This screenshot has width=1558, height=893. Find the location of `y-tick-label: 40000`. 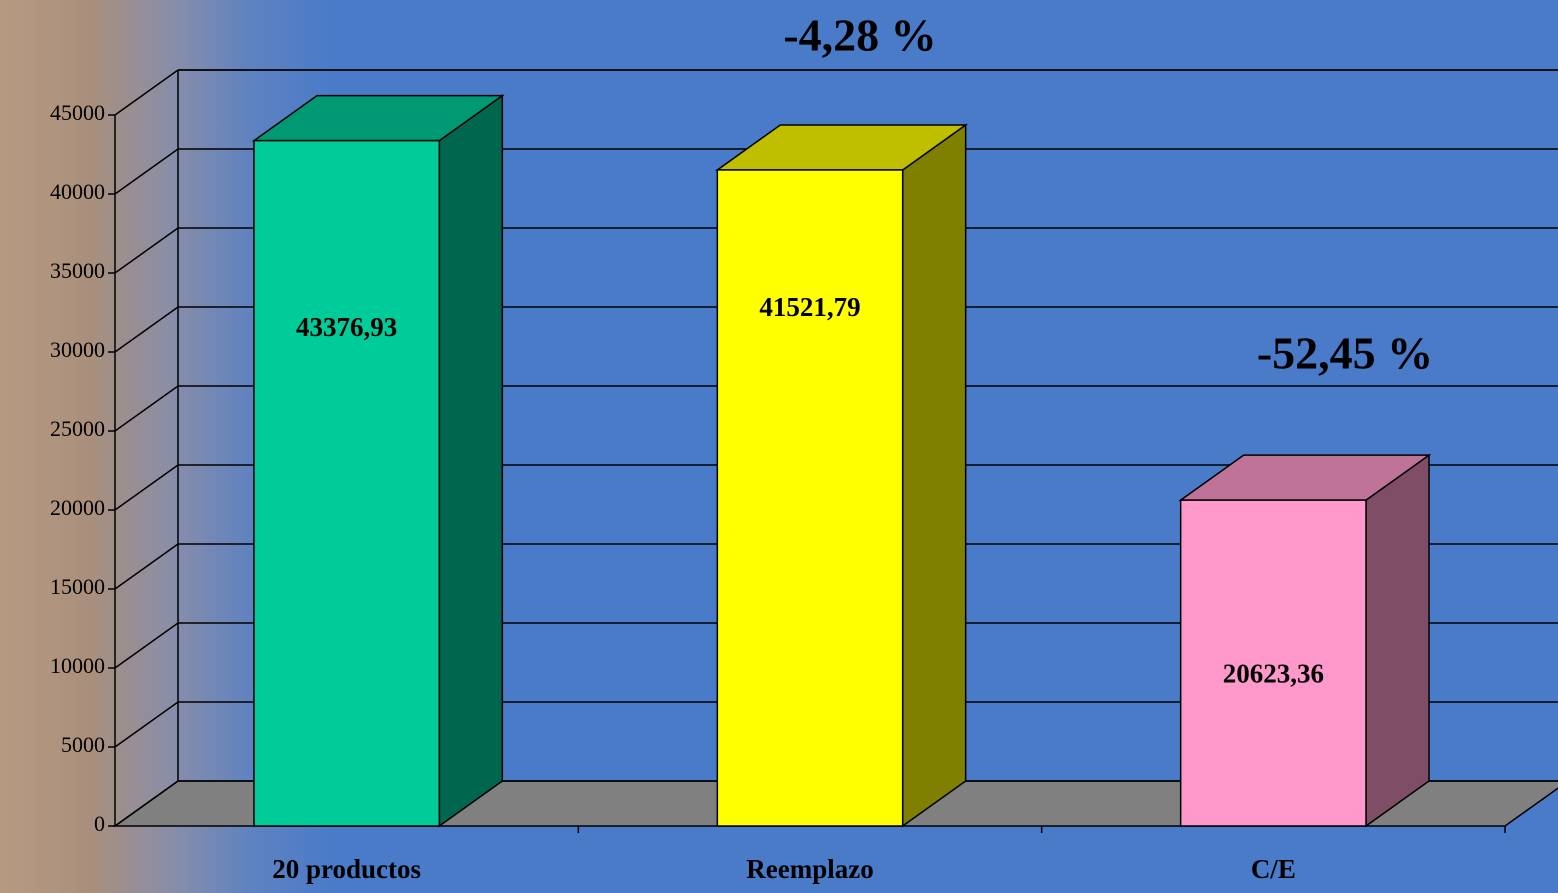

y-tick-label: 40000 is located at coordinates (77, 191).